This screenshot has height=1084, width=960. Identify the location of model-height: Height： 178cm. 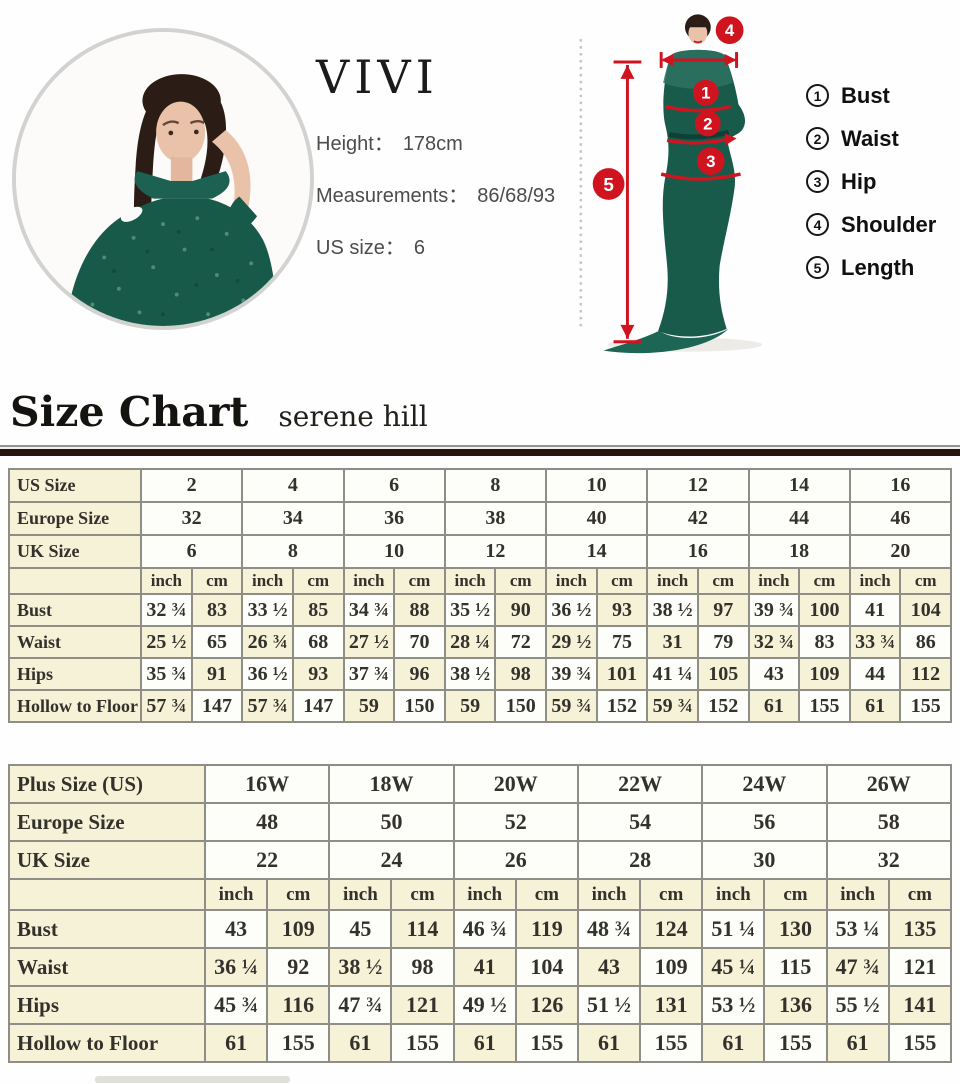
(435, 141).